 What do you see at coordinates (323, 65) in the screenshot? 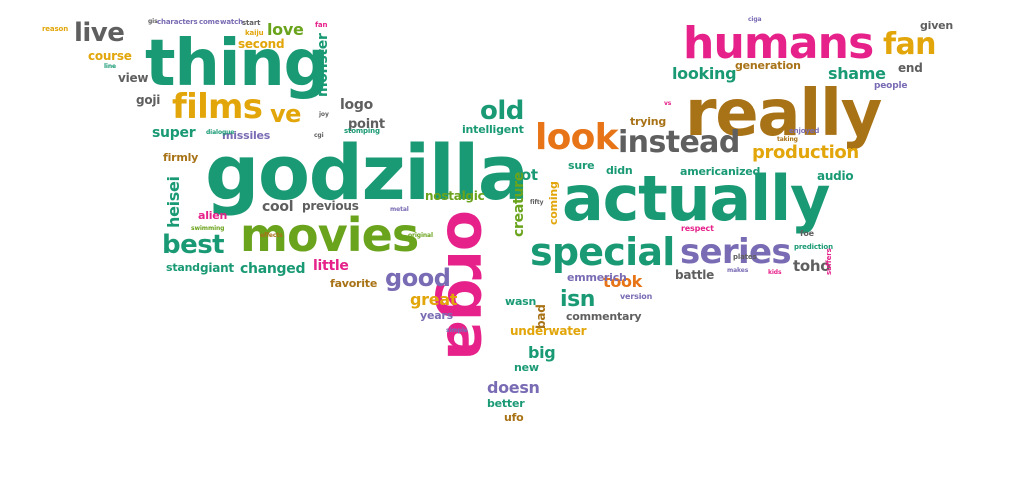
I see `word-monster: monster` at bounding box center [323, 65].